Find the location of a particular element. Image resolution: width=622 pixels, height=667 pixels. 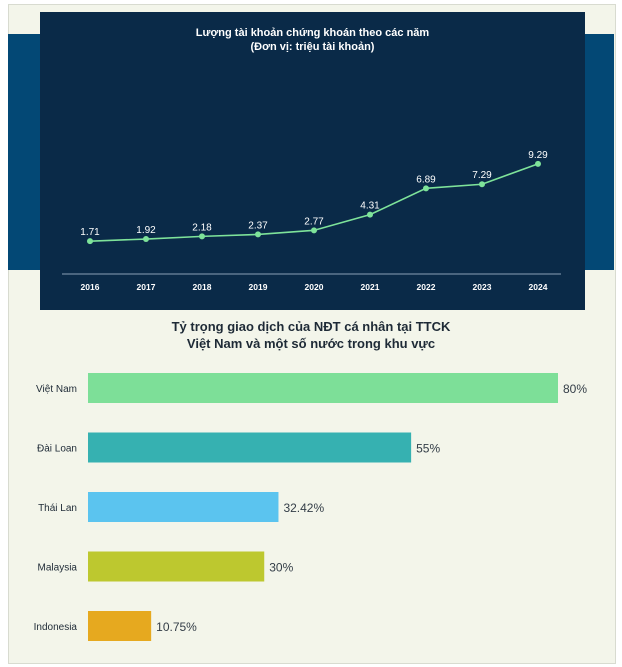

data-point-2019 is located at coordinates (258, 234).